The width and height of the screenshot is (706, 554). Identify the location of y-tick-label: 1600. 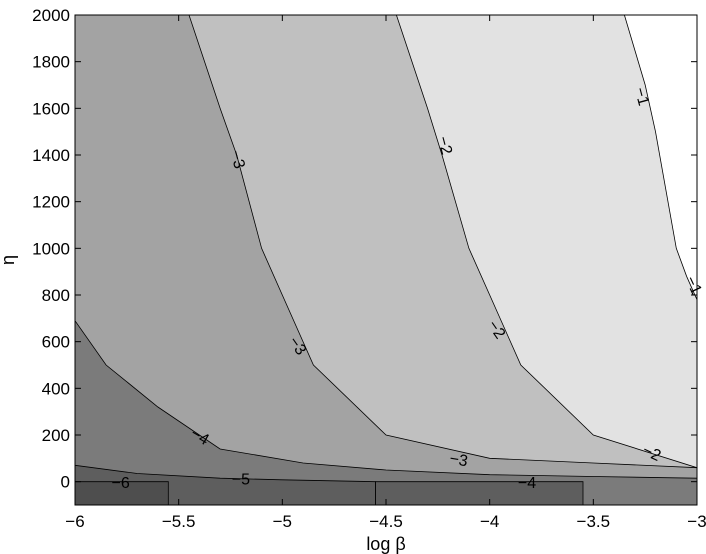
(51, 108).